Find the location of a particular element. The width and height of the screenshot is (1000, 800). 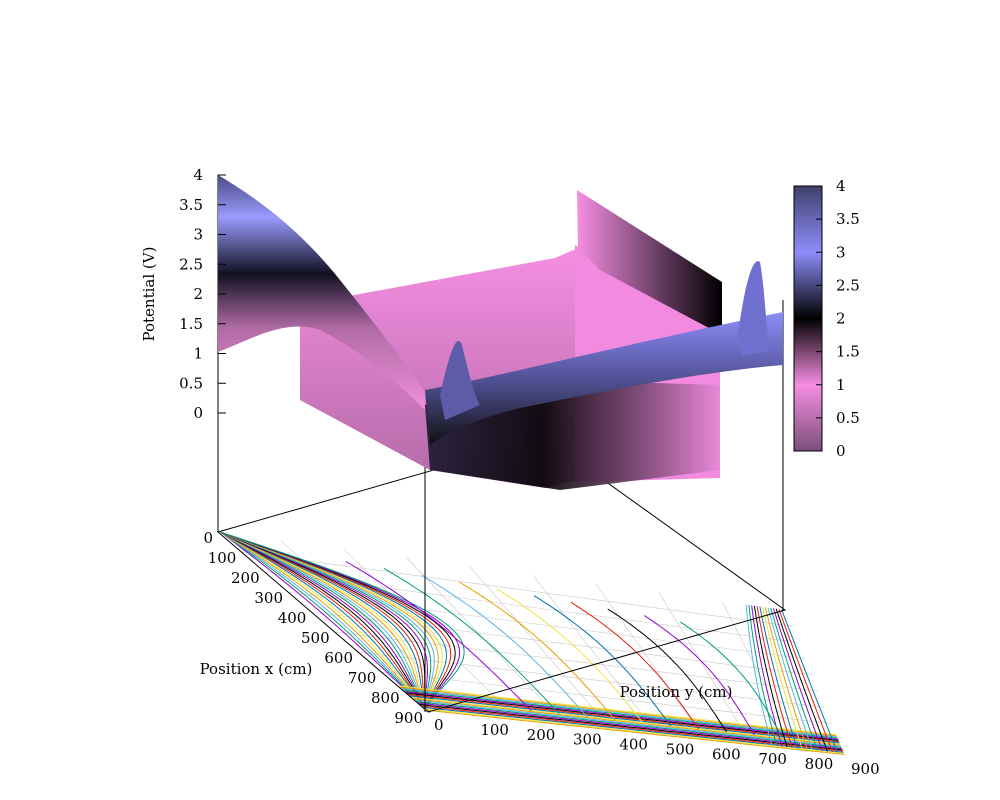

x-tick-label: 800 is located at coordinates (385, 698).